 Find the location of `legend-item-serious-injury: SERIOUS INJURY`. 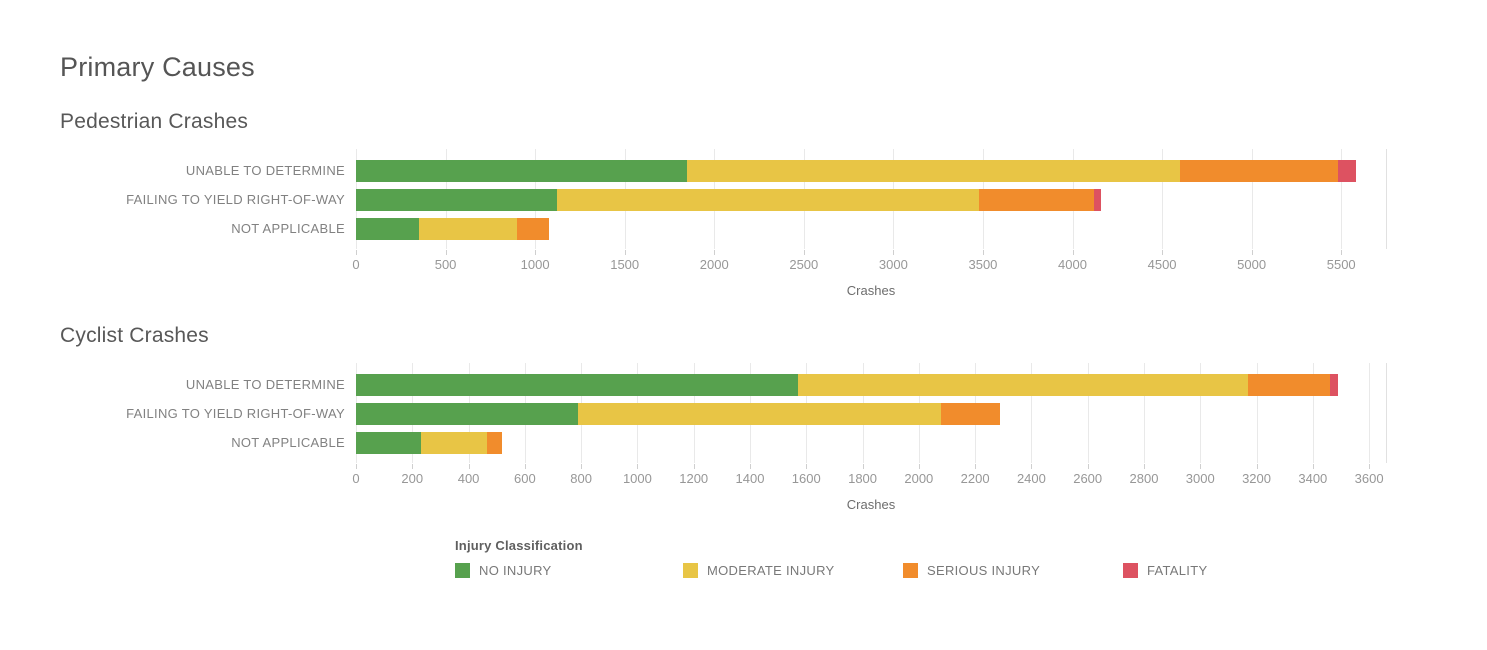

legend-item-serious-injury: SERIOUS INJURY is located at coordinates (1013, 570).